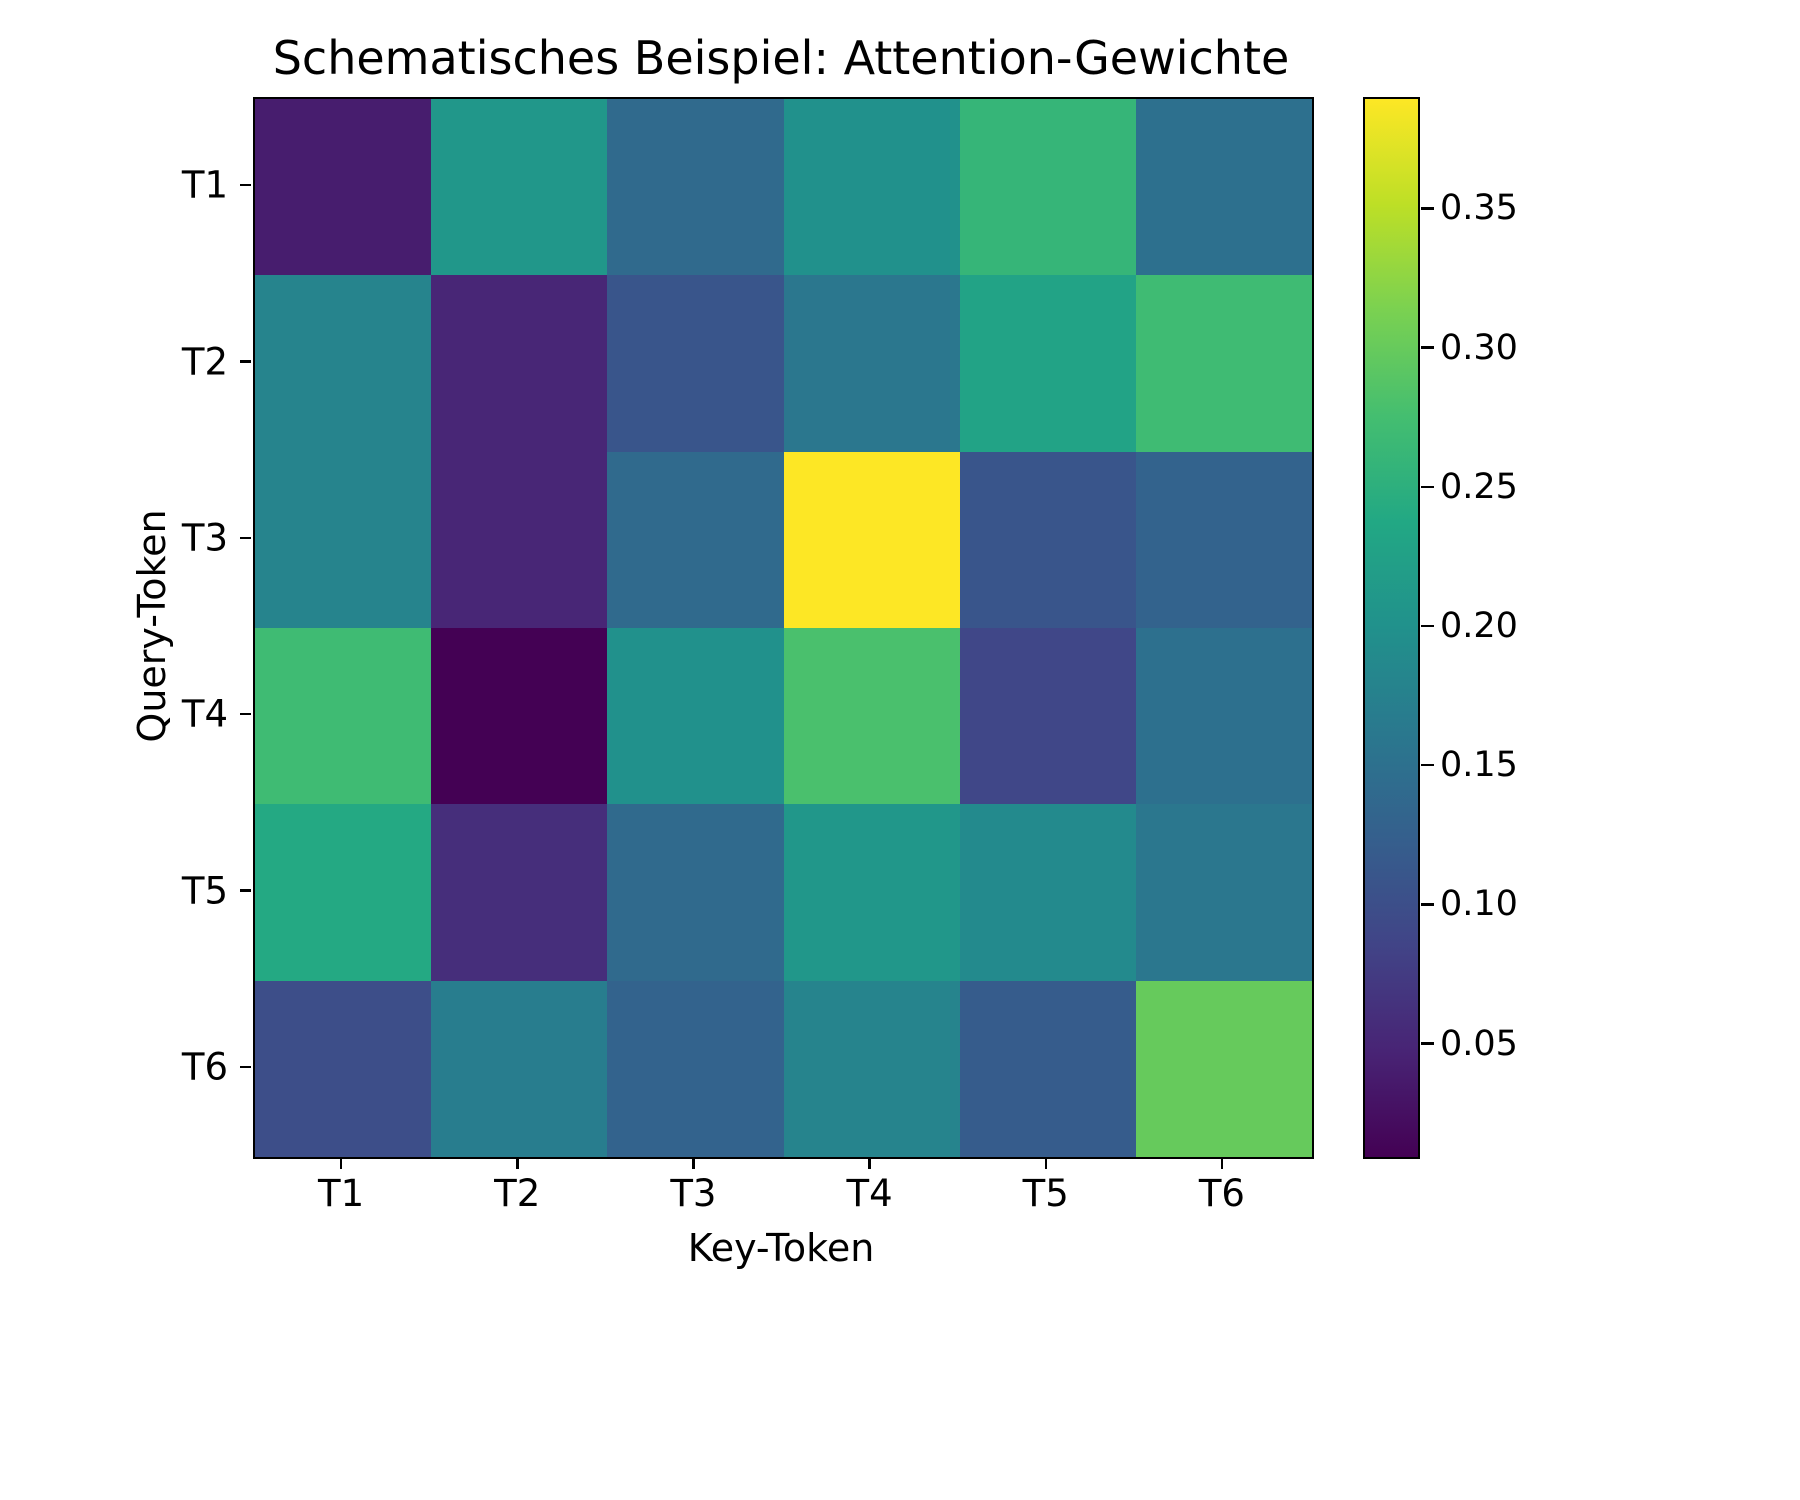 The image size is (1800, 1500). Describe the element at coordinates (869, 1193) in the screenshot. I see `x-tick-label: T4` at that location.